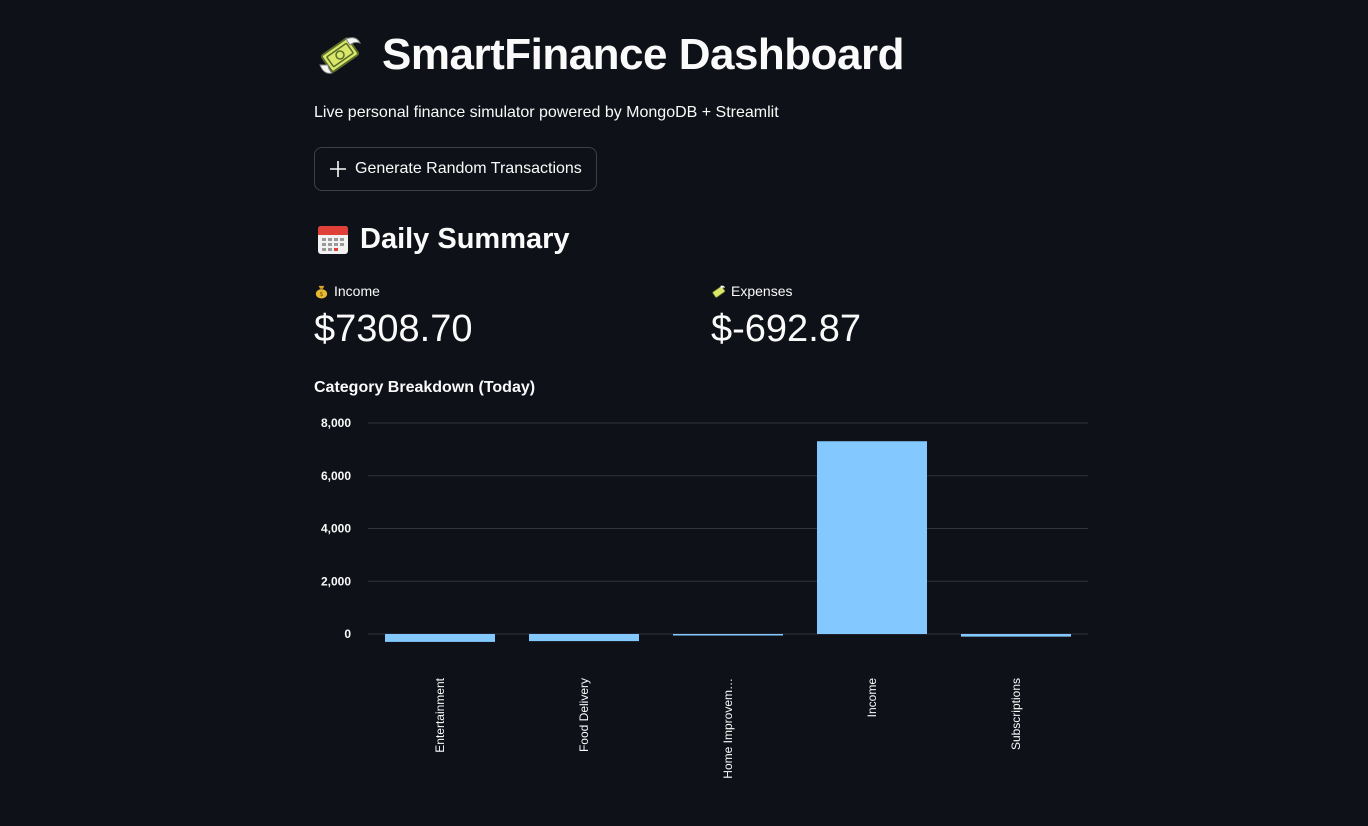 The height and width of the screenshot is (826, 1368). Describe the element at coordinates (440, 714) in the screenshot. I see `x-category-label: Entertainment` at that location.